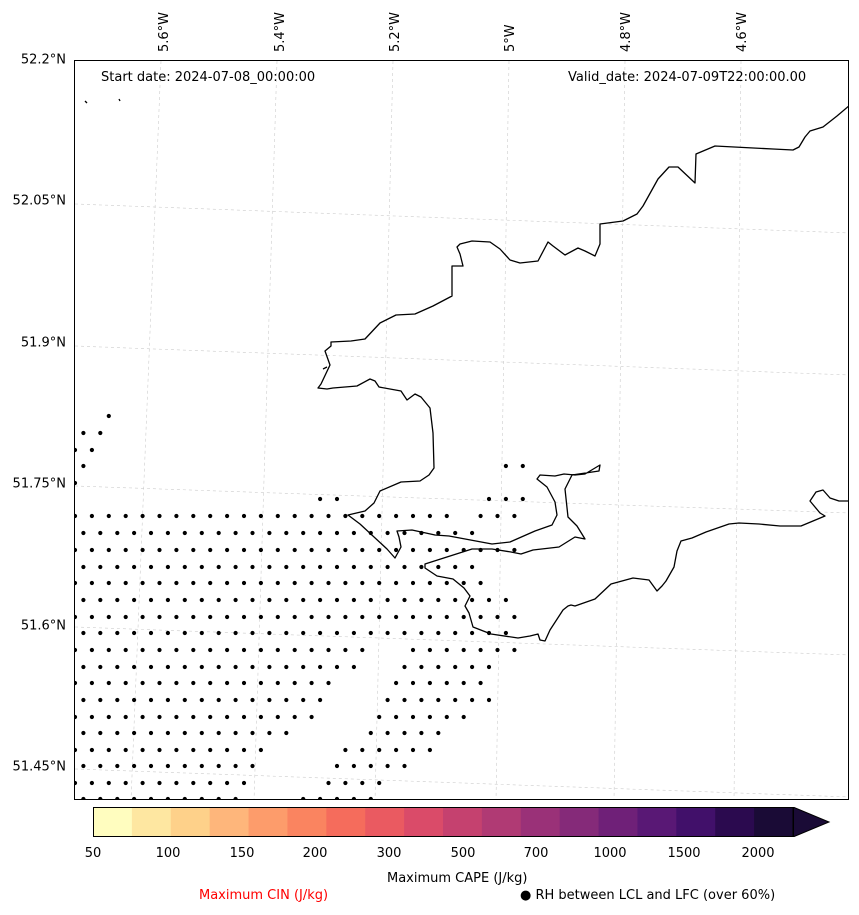 The height and width of the screenshot is (915, 859). I want to click on lon-label-5-6w: 5.6°W, so click(164, 31).